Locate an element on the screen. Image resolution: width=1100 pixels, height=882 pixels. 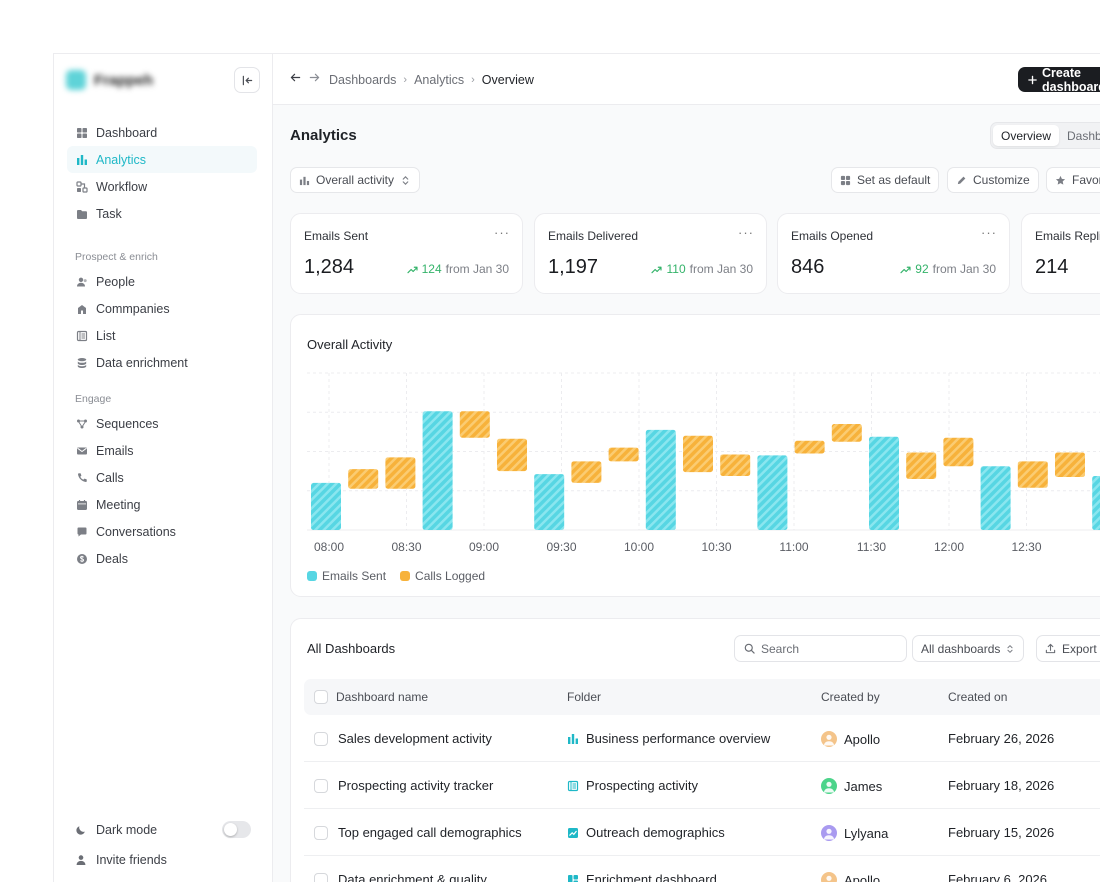
chevron-updown-icon is located at coordinates (405, 180).